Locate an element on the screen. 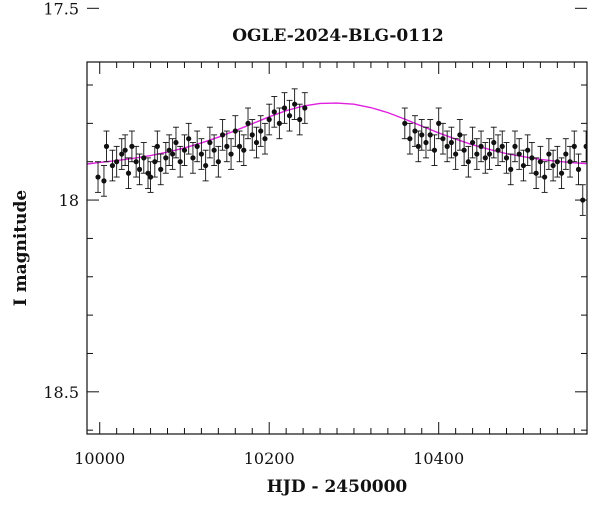  x-tick-label: 10000 is located at coordinates (99, 458).